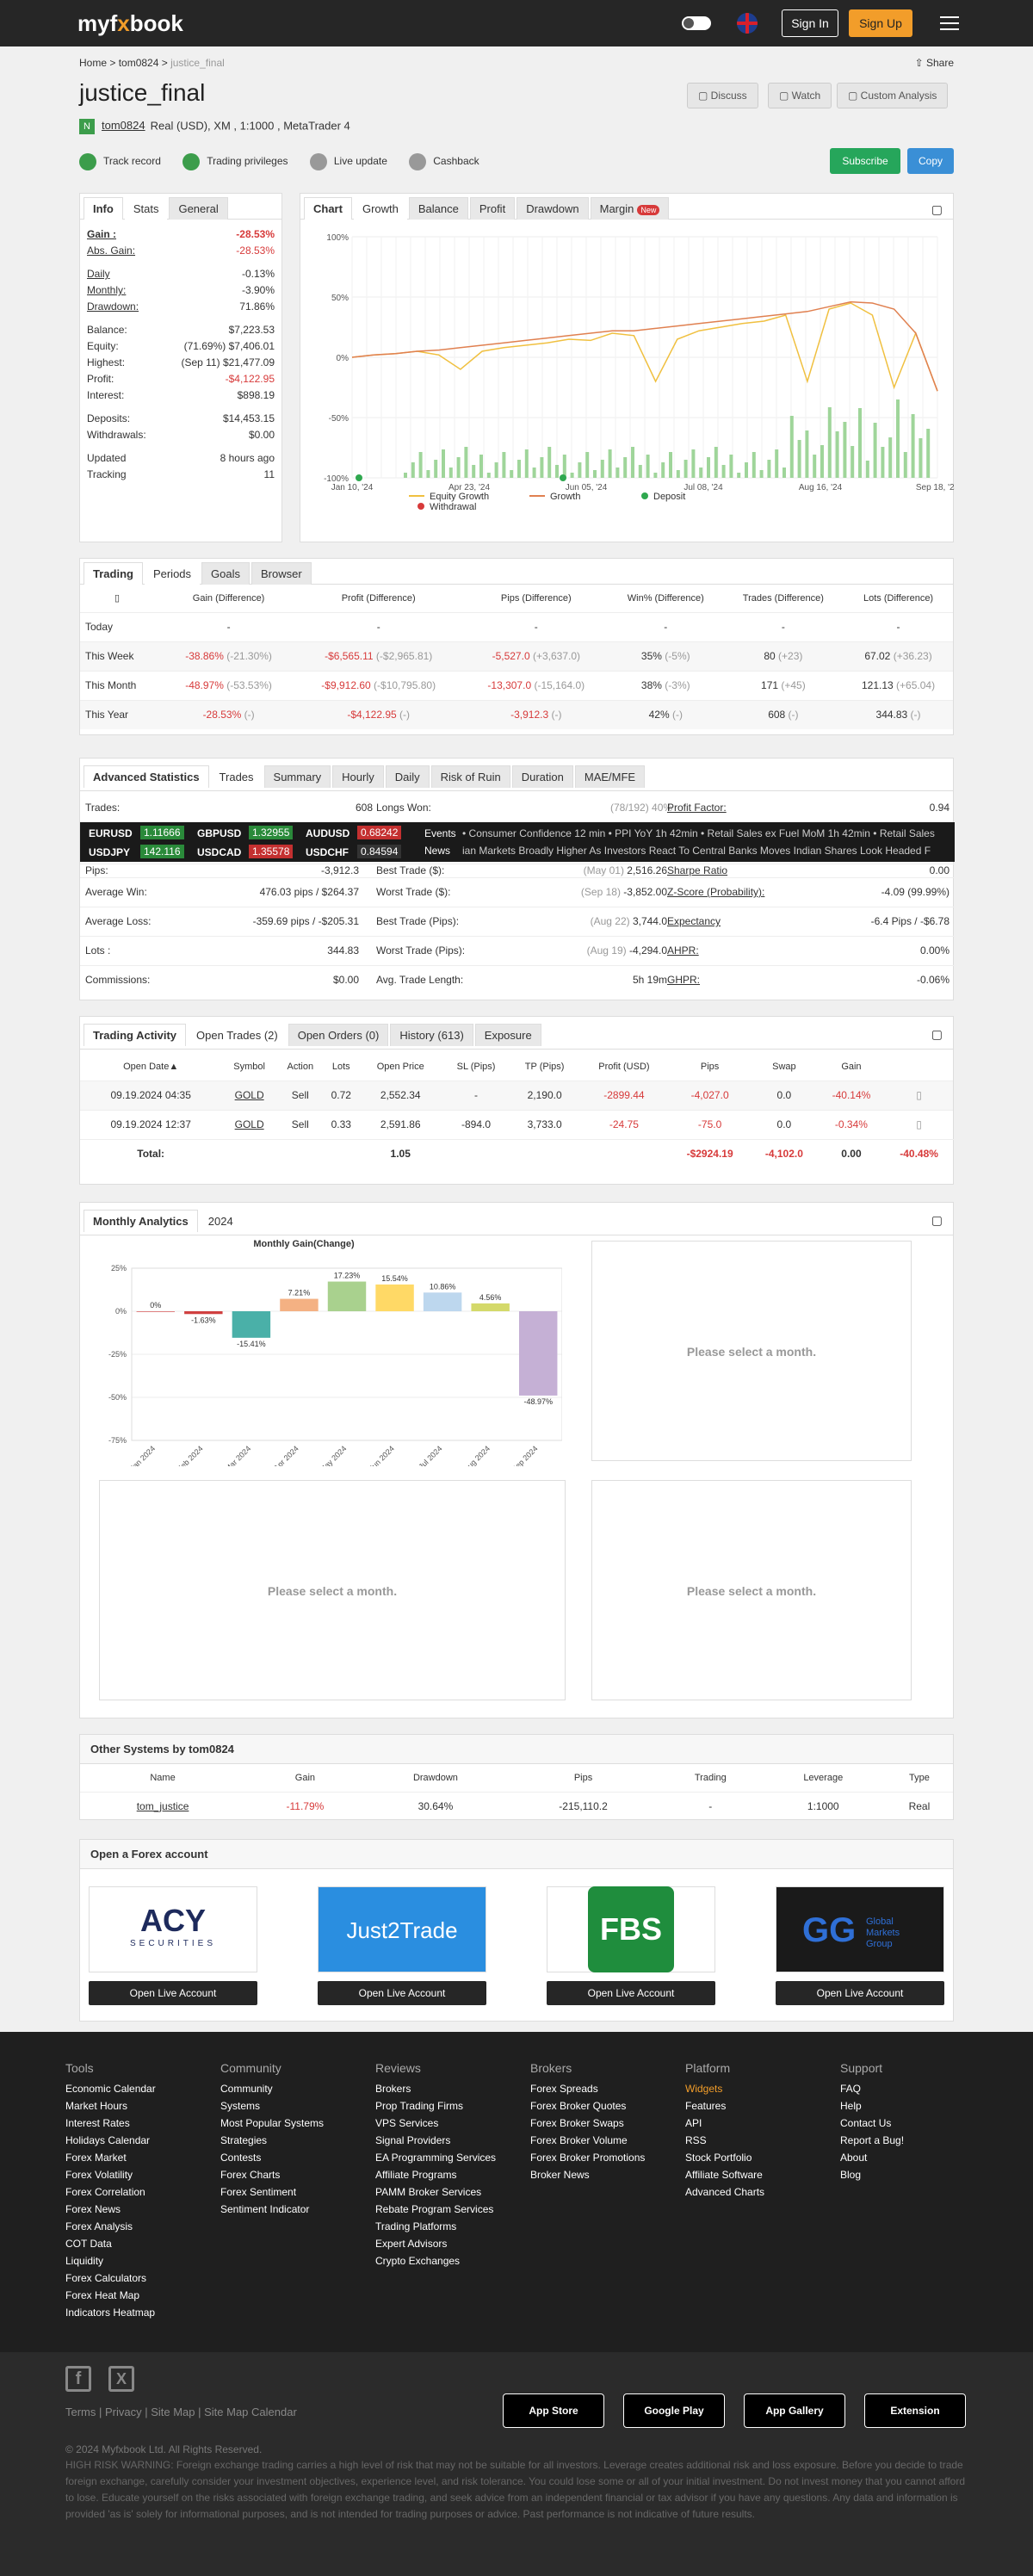  What do you see at coordinates (434, 2209) in the screenshot?
I see `footer-link: Rebate Program Services` at bounding box center [434, 2209].